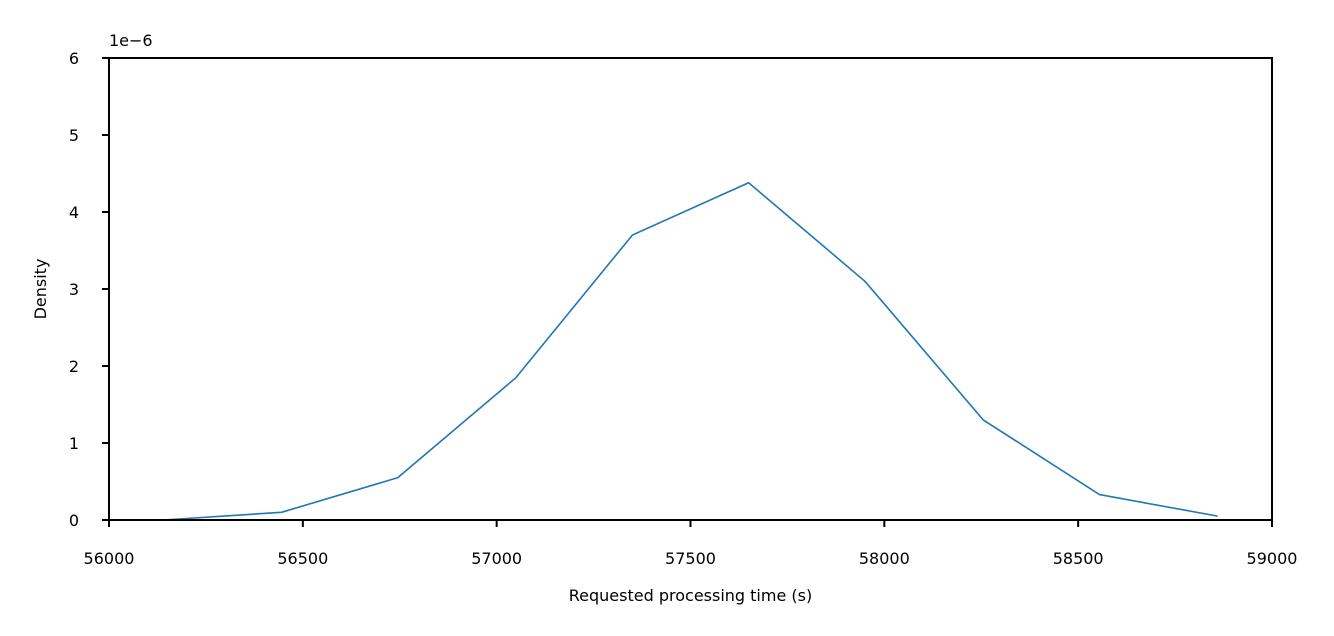 This screenshot has width=1334, height=636. Describe the element at coordinates (1078, 558) in the screenshot. I see `x-tick-label: 58500` at that location.